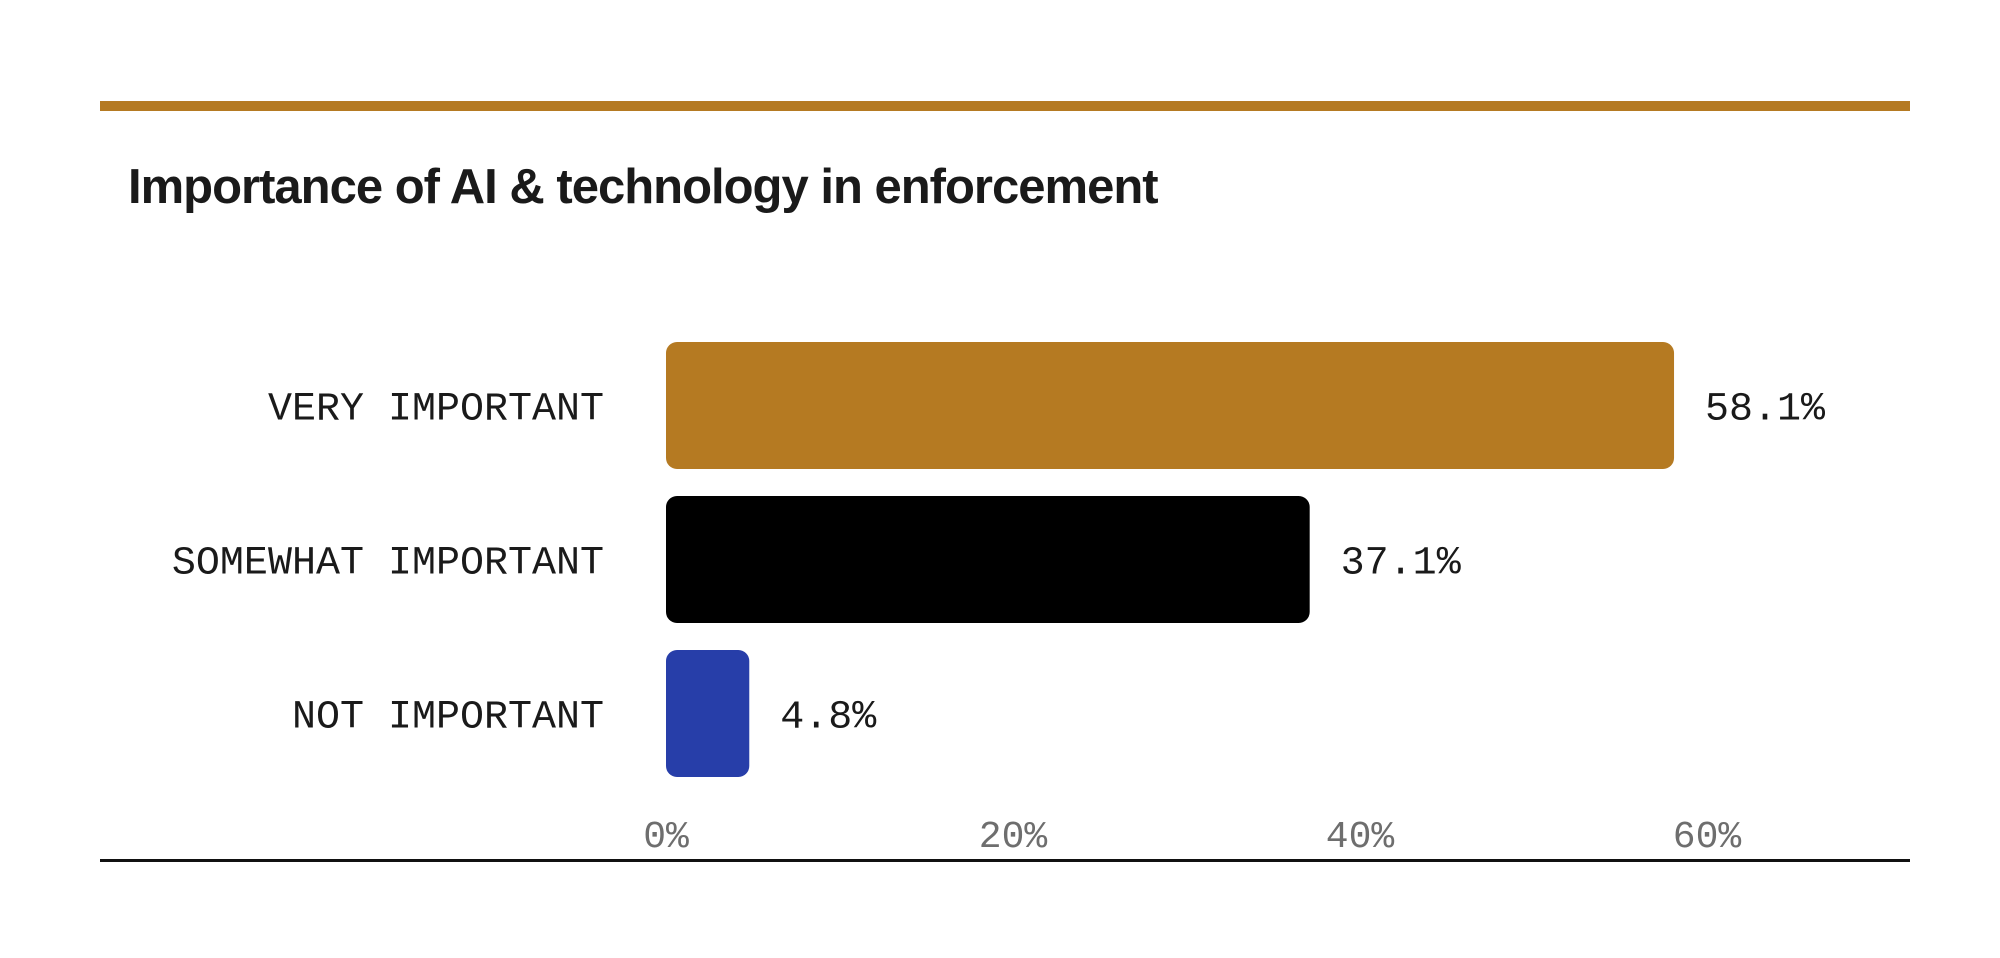 The image size is (2000, 958). What do you see at coordinates (1360, 837) in the screenshot?
I see `x-tick-label: 40%` at bounding box center [1360, 837].